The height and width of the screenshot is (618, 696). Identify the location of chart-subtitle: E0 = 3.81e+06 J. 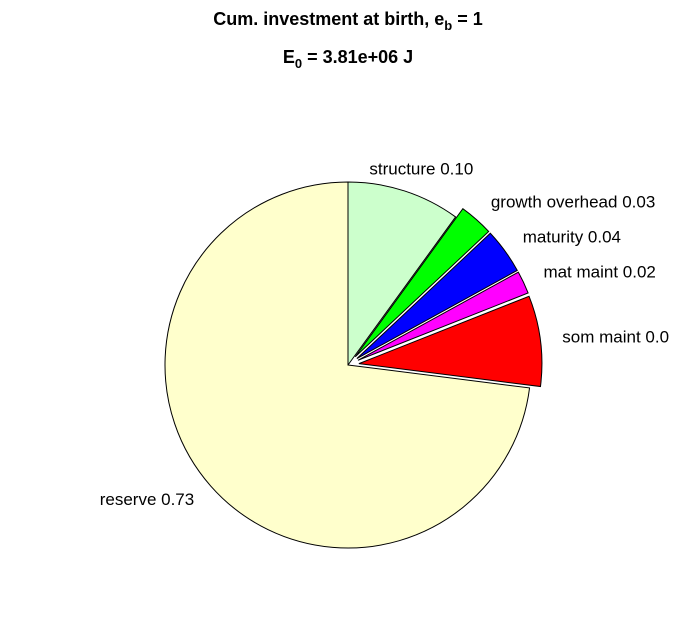
(348, 59).